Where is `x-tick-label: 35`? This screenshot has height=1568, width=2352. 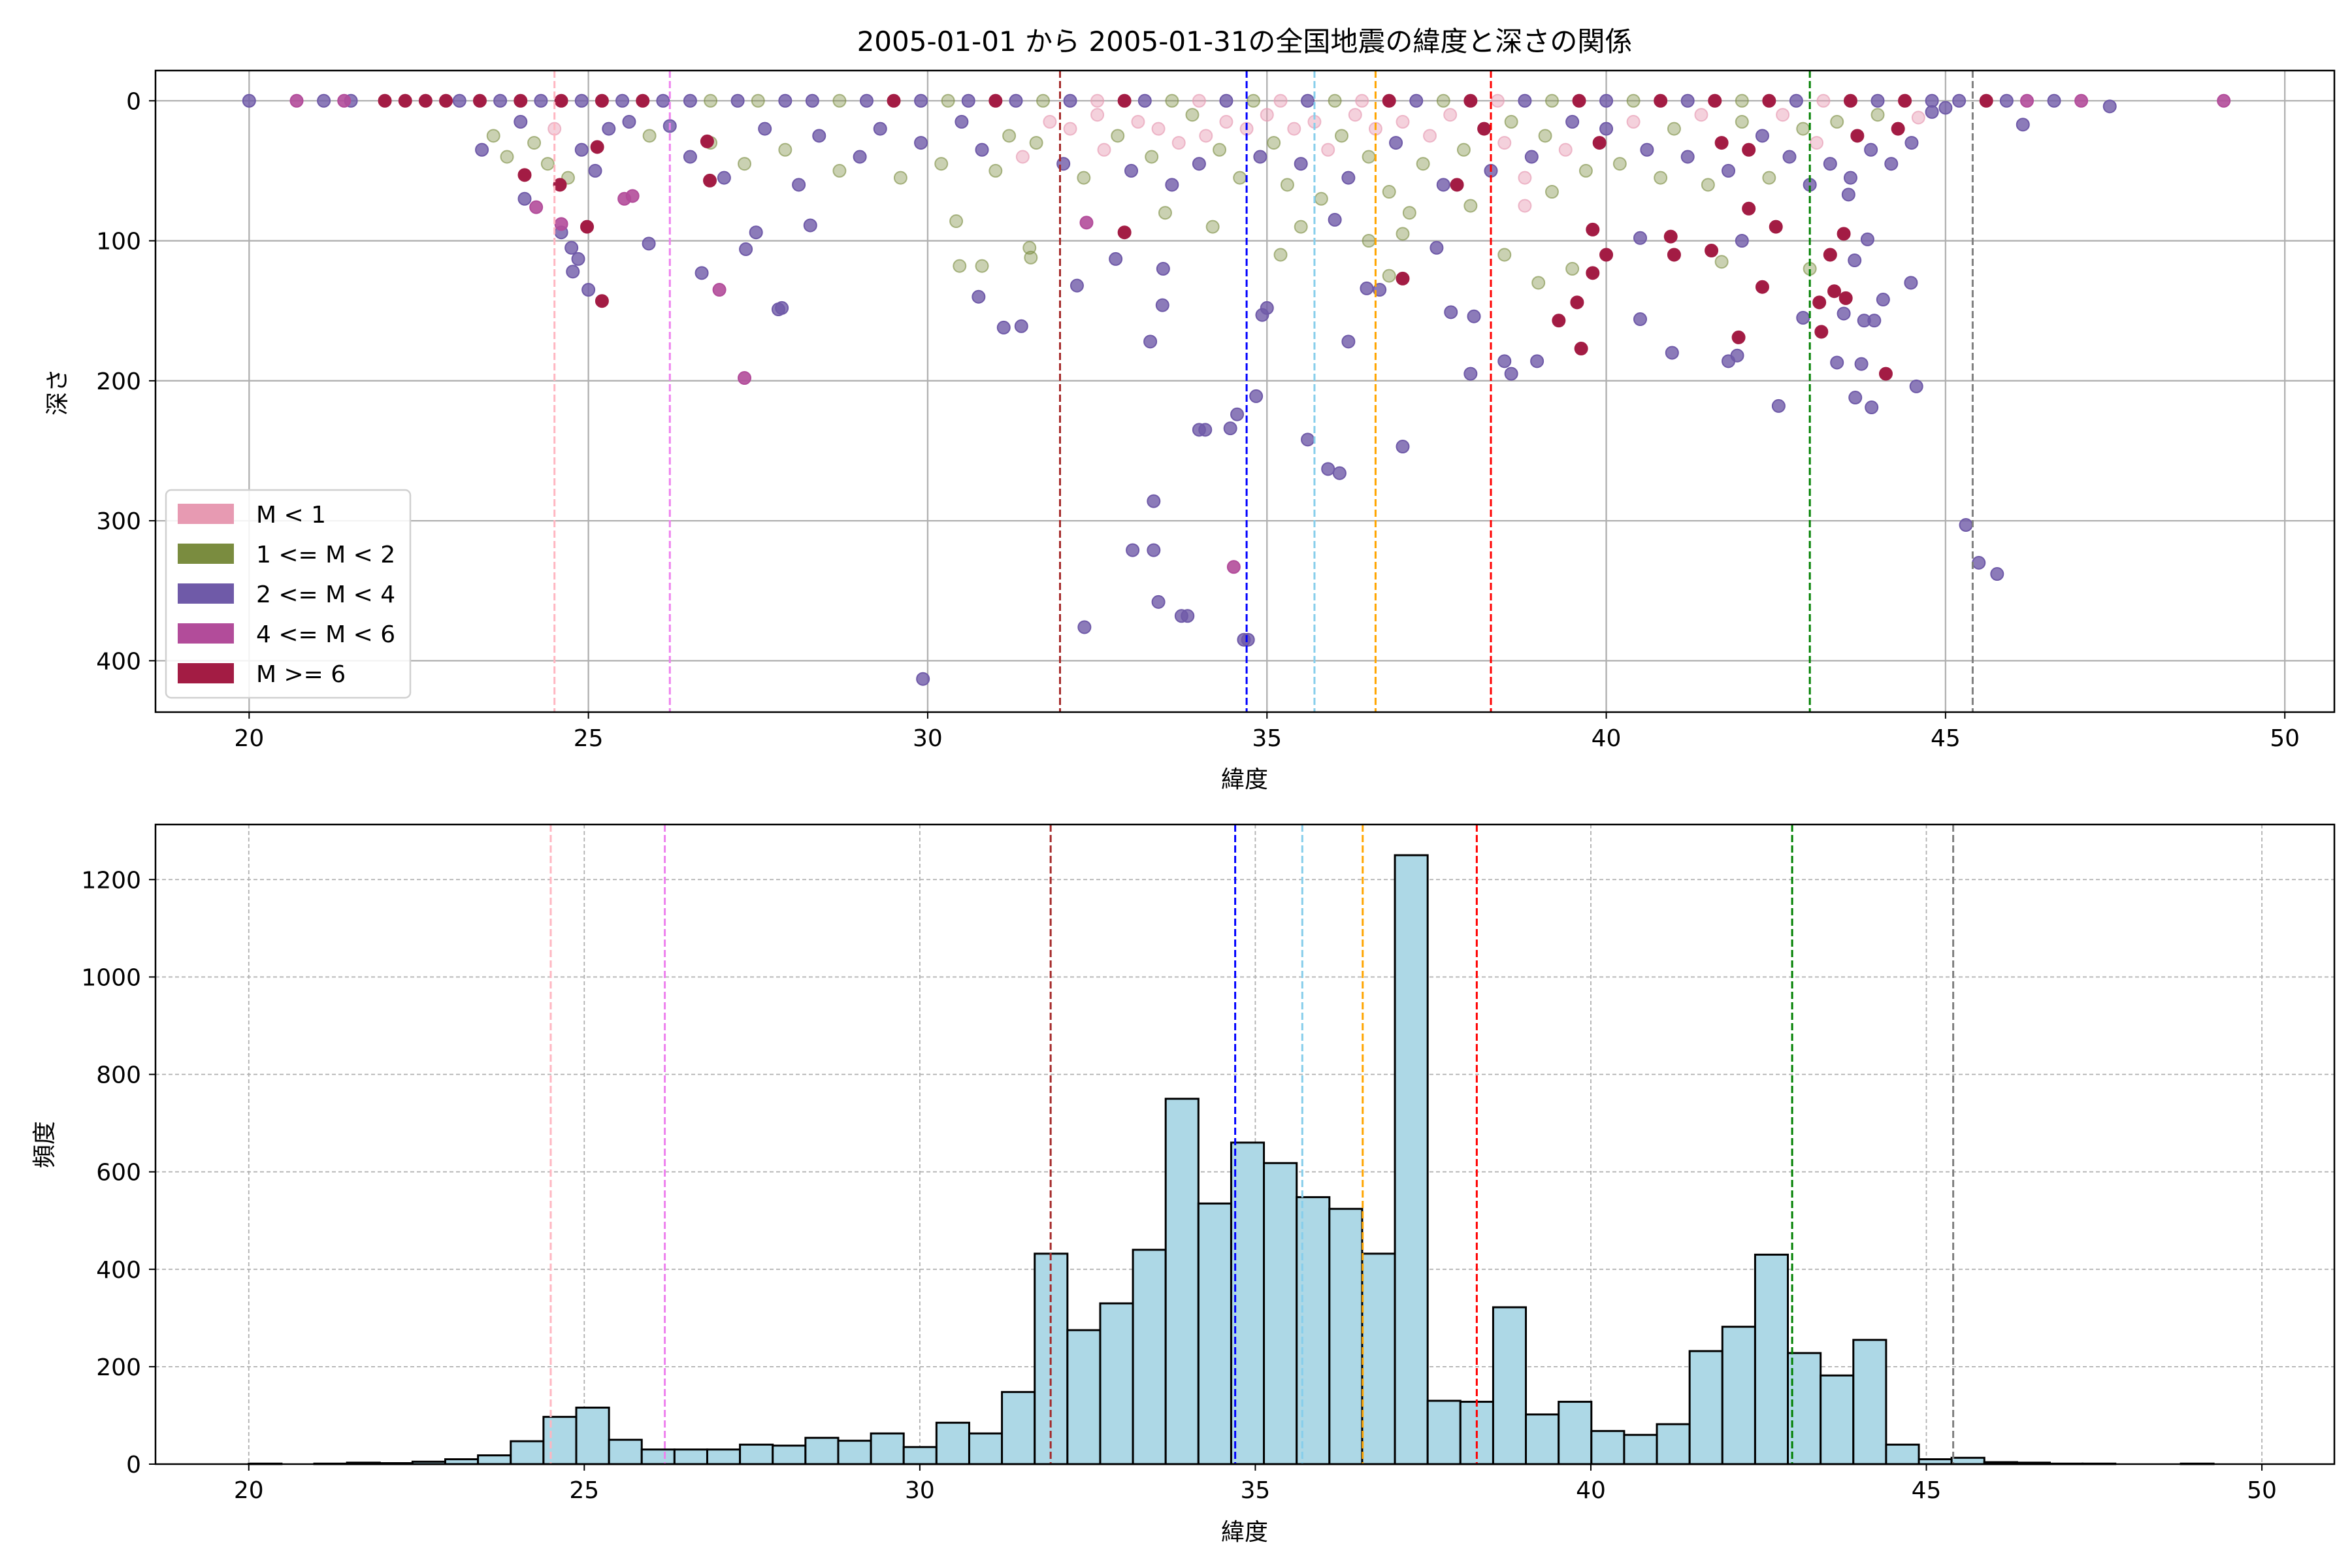 x-tick-label: 35 is located at coordinates (1256, 1490).